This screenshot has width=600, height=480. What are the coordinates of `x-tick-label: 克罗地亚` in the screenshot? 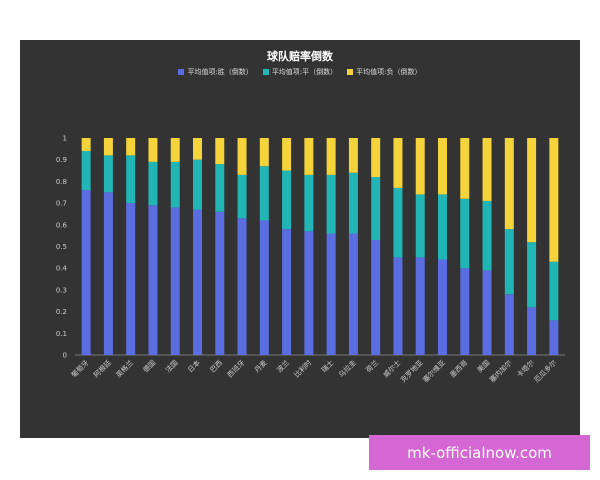 It's located at (411, 371).